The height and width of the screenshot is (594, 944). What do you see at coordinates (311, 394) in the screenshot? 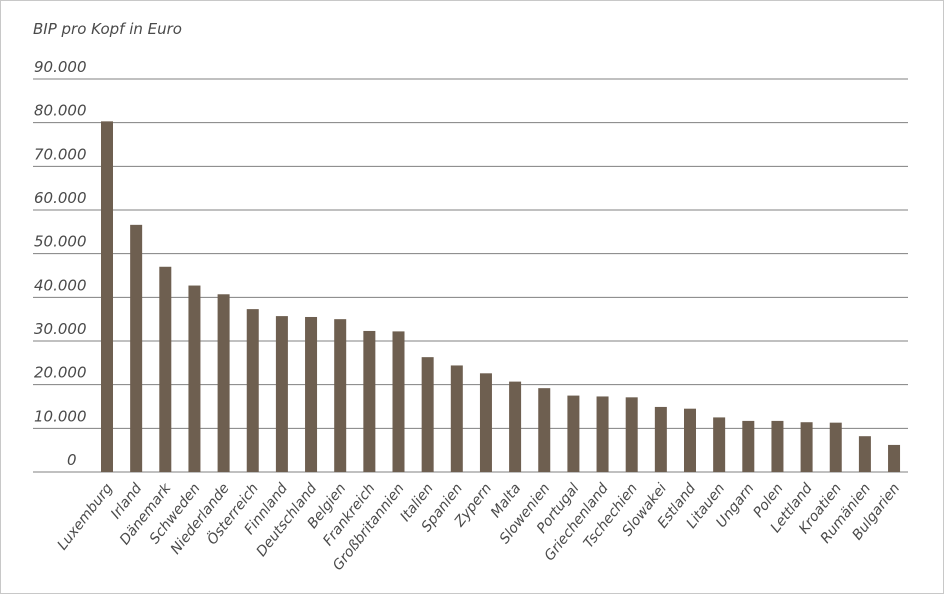
I see `bar-deutschland` at bounding box center [311, 394].